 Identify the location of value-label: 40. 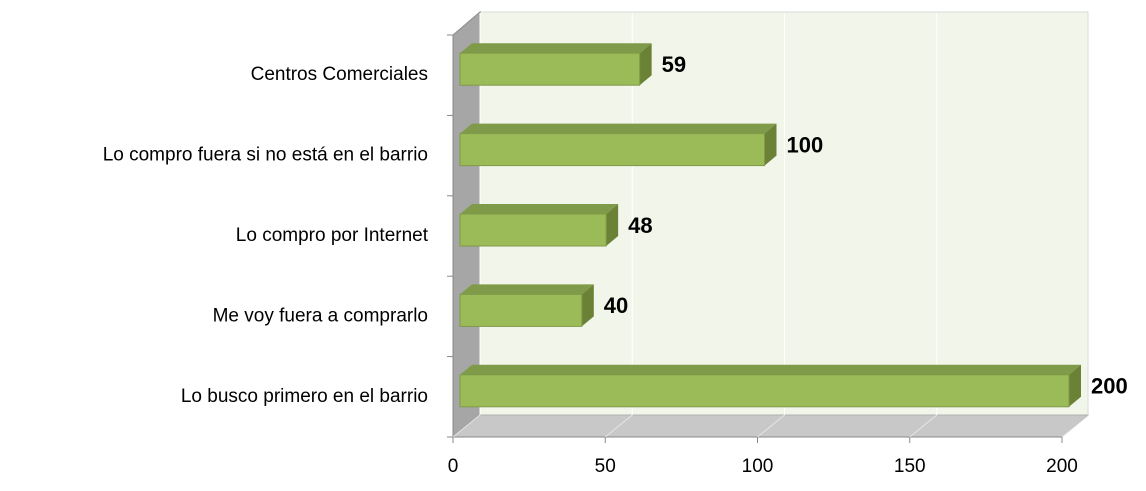
(616, 305).